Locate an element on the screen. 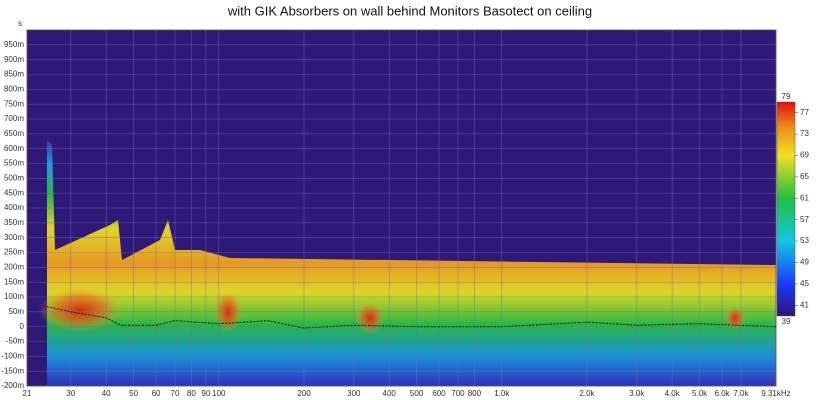  x-tick-label: 21 is located at coordinates (27, 393).